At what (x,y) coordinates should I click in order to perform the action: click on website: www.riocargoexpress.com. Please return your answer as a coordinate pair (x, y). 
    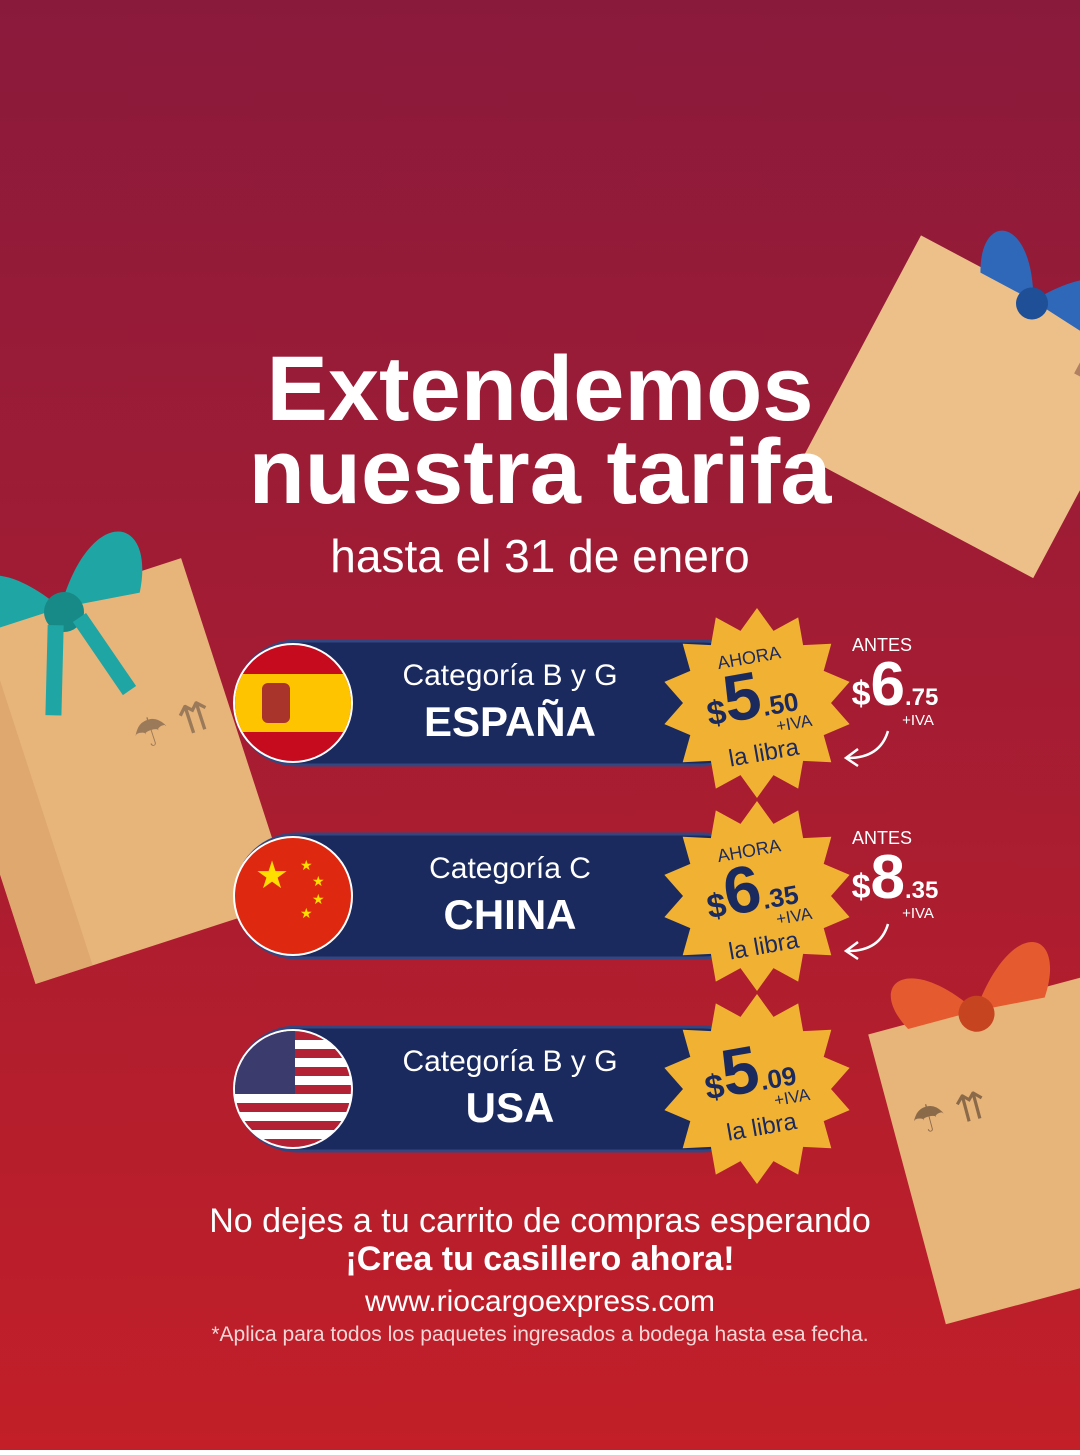
    Looking at the image, I should click on (539, 1301).